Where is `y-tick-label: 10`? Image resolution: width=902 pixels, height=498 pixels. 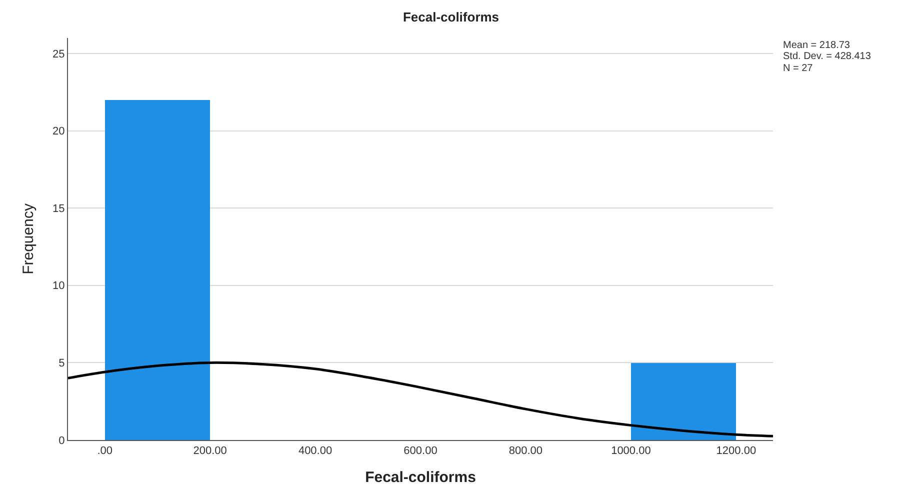 y-tick-label: 10 is located at coordinates (58, 286).